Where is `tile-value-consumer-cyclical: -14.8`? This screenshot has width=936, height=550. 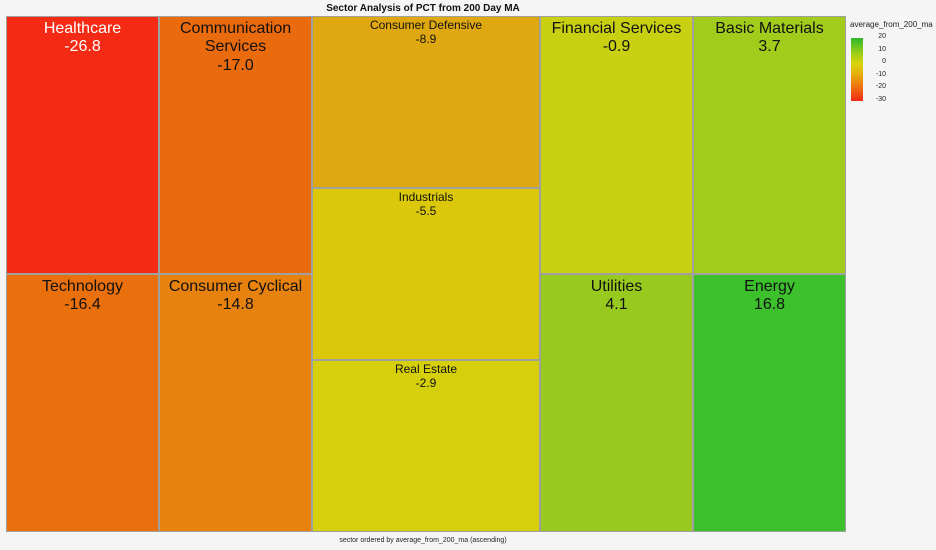
tile-value-consumer-cyclical: -14.8 is located at coordinates (235, 305).